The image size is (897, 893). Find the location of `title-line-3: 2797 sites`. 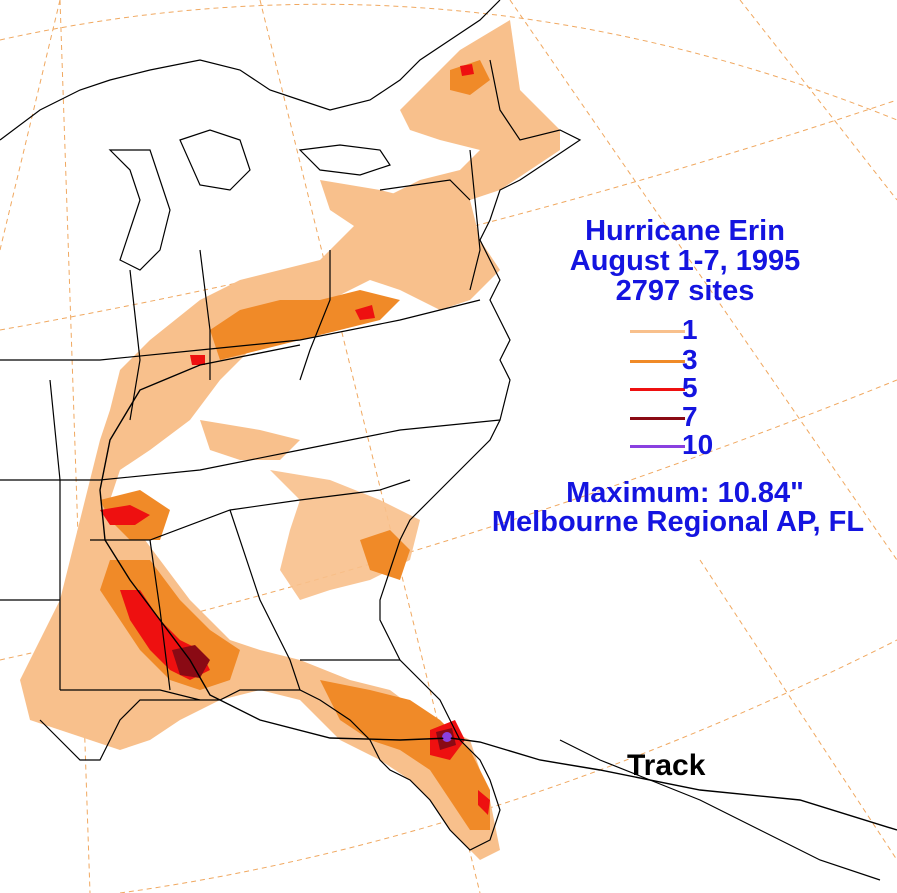

title-line-3: 2797 sites is located at coordinates (685, 291).